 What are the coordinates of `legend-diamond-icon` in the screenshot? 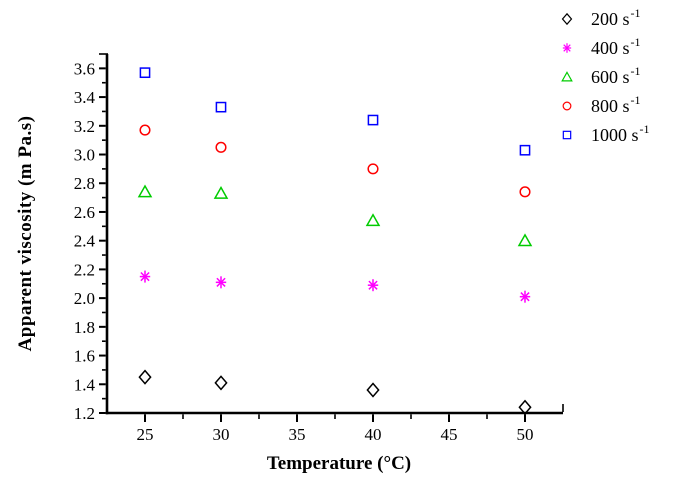 It's located at (567, 19).